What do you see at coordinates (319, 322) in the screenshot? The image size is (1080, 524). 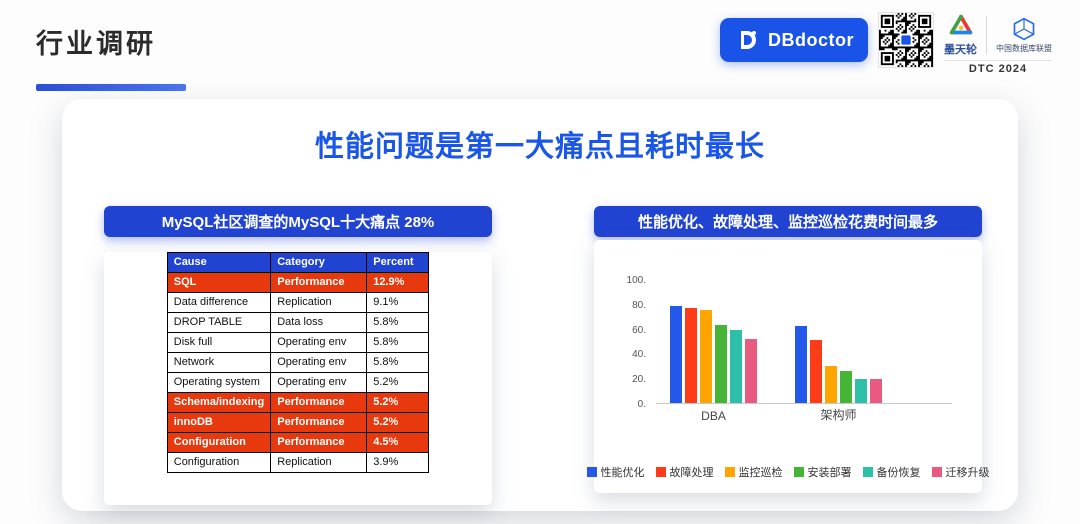 I see `table-cell: Data loss` at bounding box center [319, 322].